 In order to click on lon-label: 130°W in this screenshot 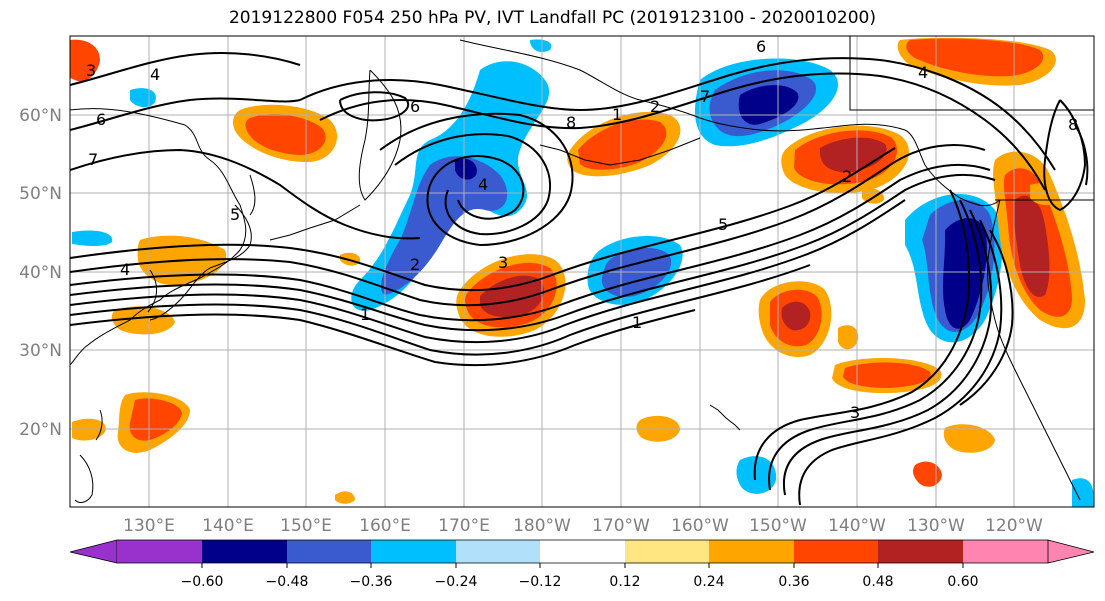, I will do `click(936, 526)`.